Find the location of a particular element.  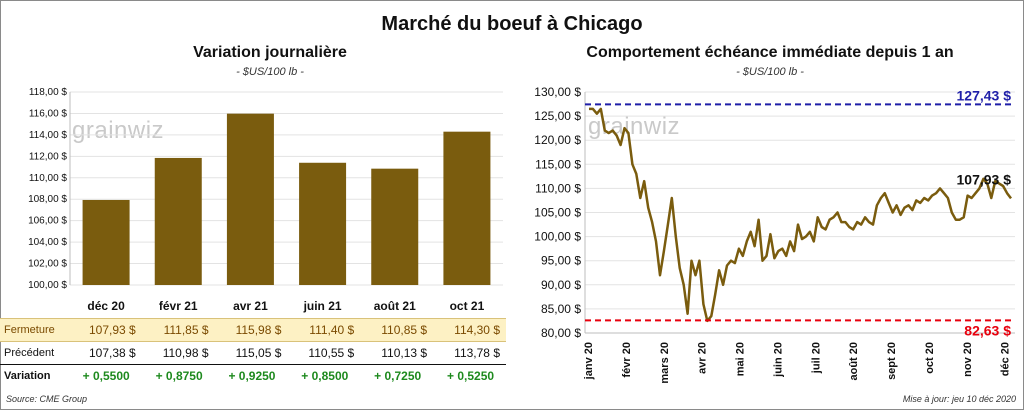

y-tick-label: 80,00 $ is located at coordinates (561, 333).